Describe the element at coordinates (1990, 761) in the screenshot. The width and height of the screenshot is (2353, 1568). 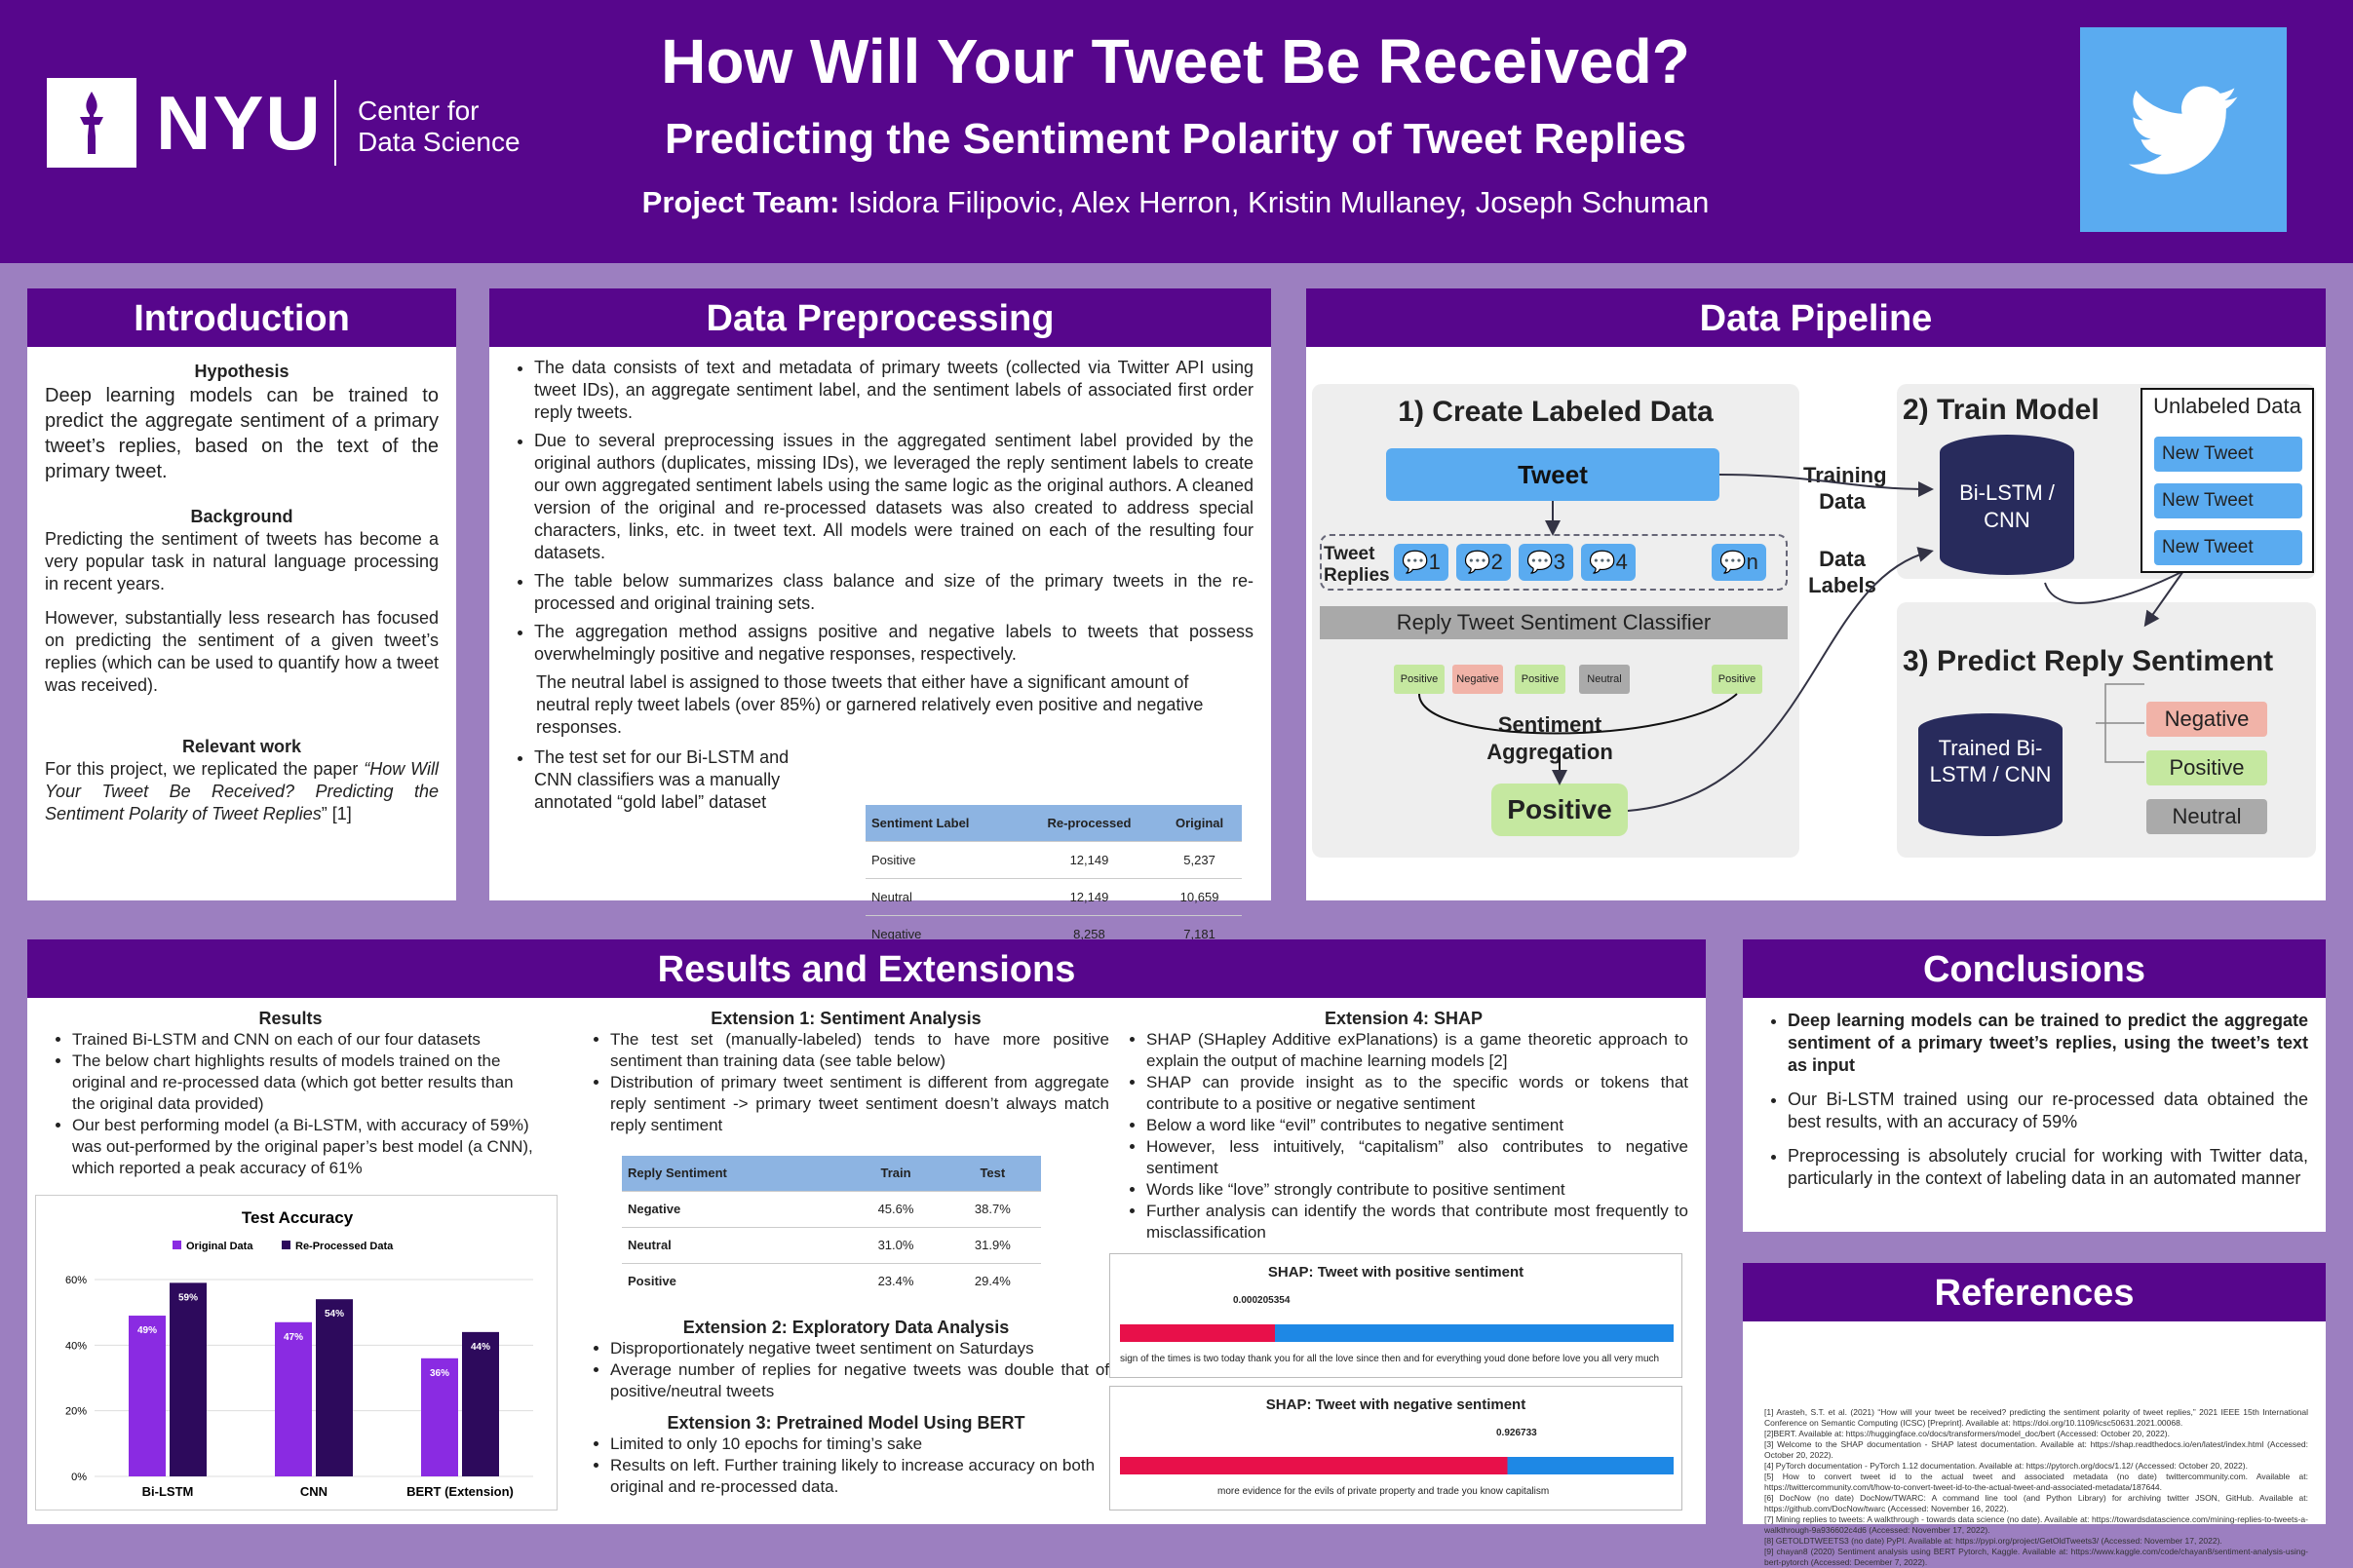
I see `trained-label: Trained Bi-LSTM / CNN` at that location.